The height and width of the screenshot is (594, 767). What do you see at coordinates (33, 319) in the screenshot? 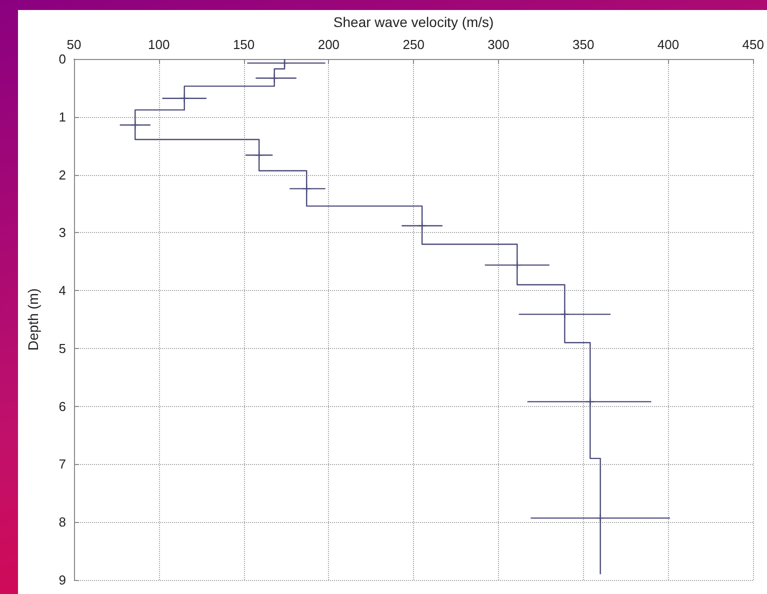
I see `y-axis-title: Depth (m)` at bounding box center [33, 319].